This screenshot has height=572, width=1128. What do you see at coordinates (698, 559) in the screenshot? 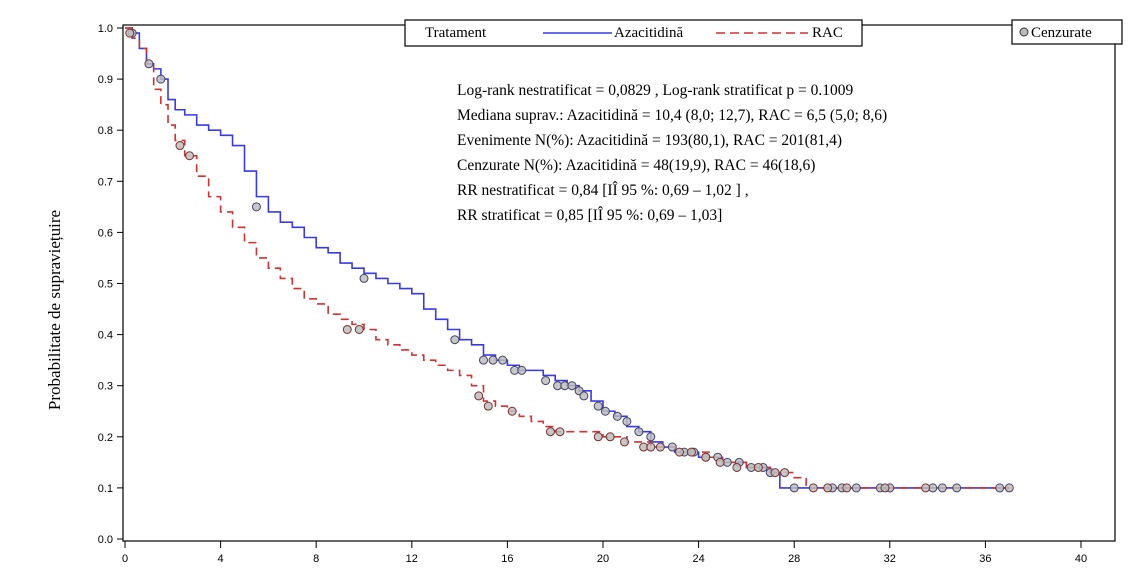
I see `x-tick-label: 24` at bounding box center [698, 559].